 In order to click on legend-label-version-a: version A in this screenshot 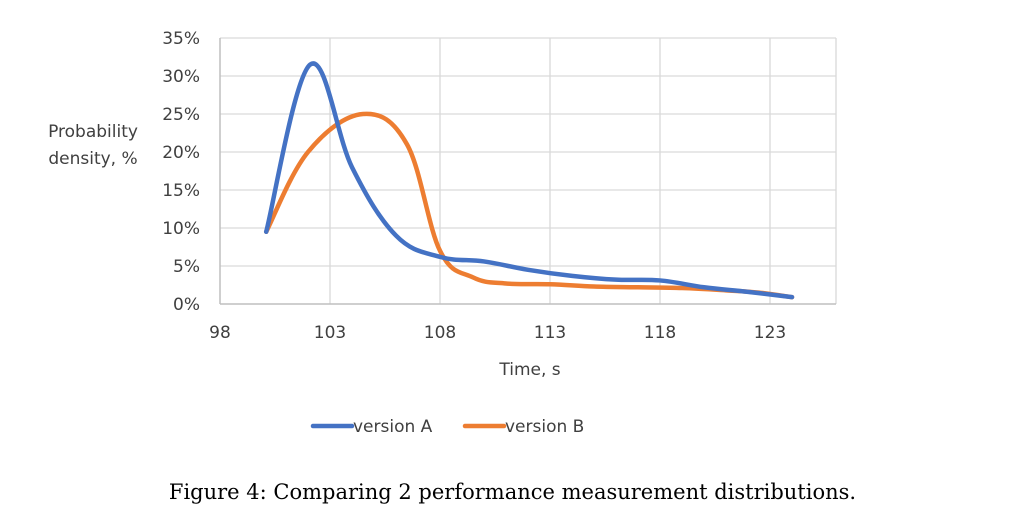, I will do `click(393, 427)`.